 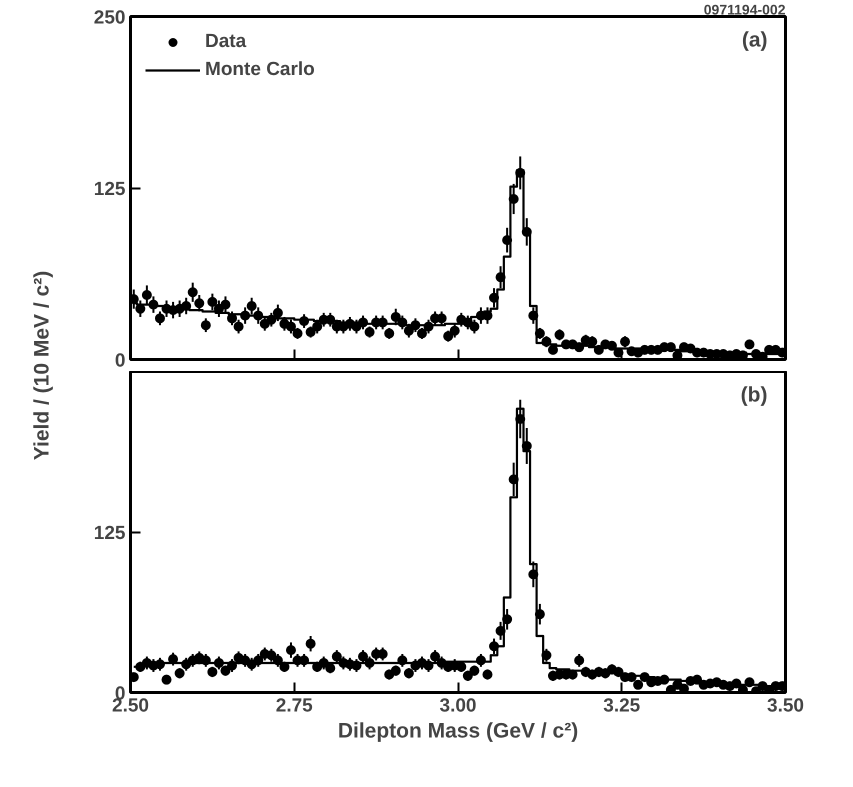 What do you see at coordinates (785, 706) in the screenshot?
I see `x-tick-label: 3.50` at bounding box center [785, 706].